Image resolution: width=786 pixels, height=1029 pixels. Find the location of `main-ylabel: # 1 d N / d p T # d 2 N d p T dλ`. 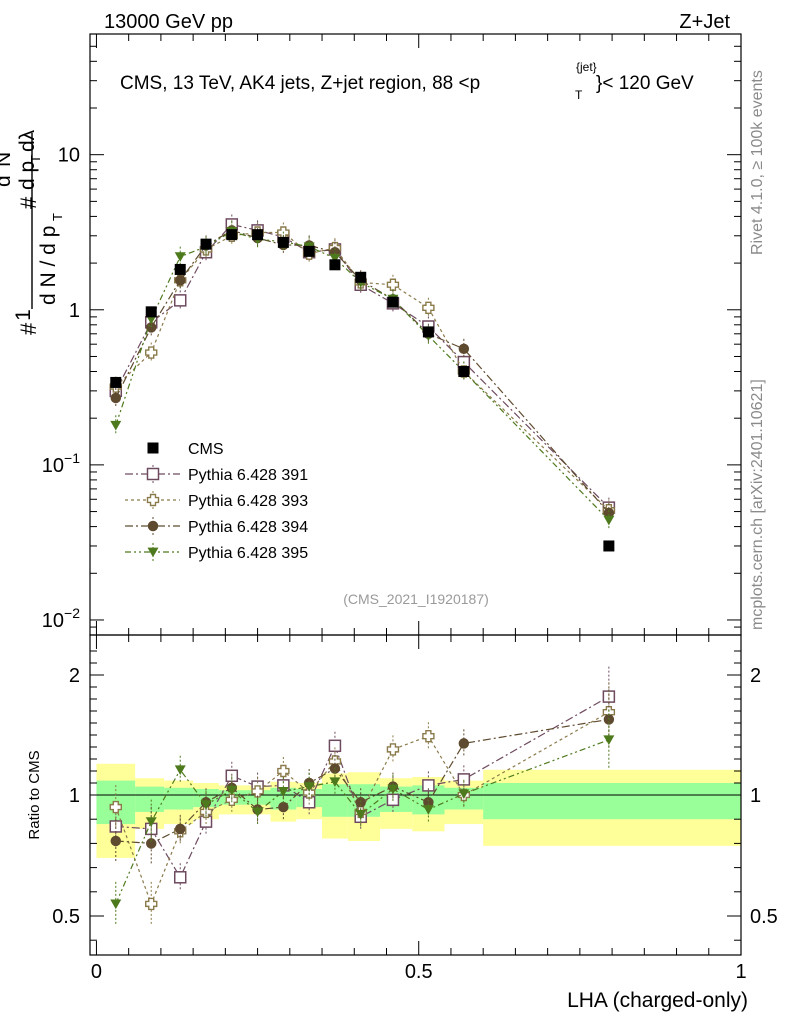

main-ylabel: # 1 d N / d p T # d 2 N d p T dλ is located at coordinates (32, 232).